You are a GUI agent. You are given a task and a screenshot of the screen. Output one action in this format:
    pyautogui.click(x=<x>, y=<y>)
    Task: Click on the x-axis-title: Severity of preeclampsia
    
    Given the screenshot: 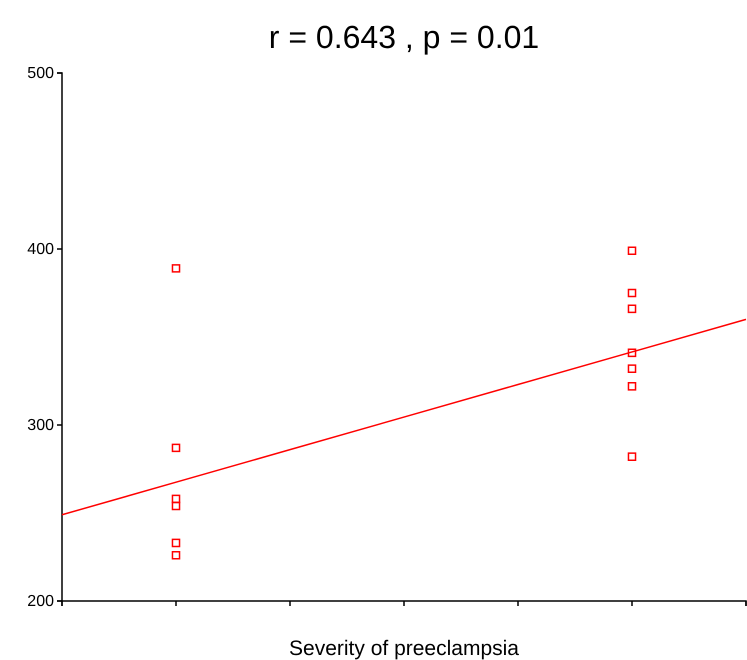 What is the action you would take?
    pyautogui.click(x=404, y=648)
    